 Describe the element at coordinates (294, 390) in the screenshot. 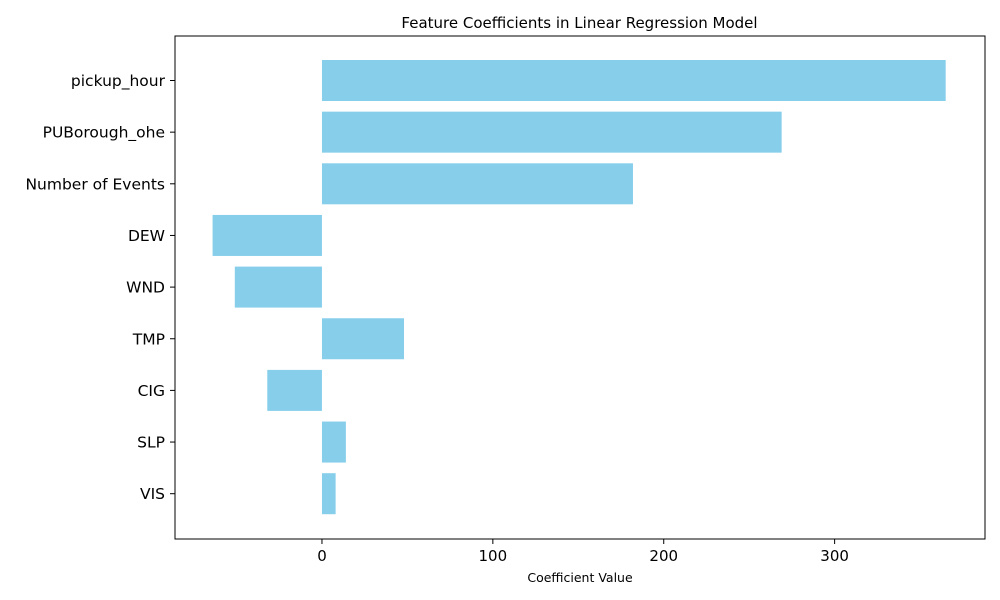

I see `bar-cig` at that location.